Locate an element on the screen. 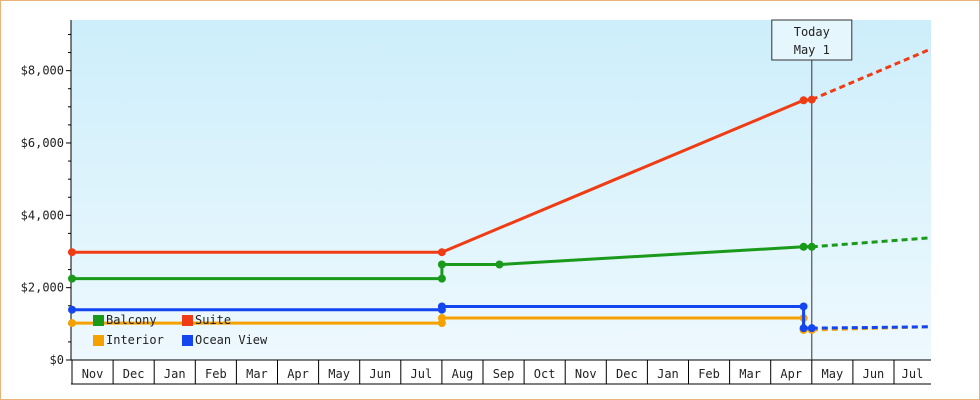  y-tick-label: $4,000 is located at coordinates (42, 215).